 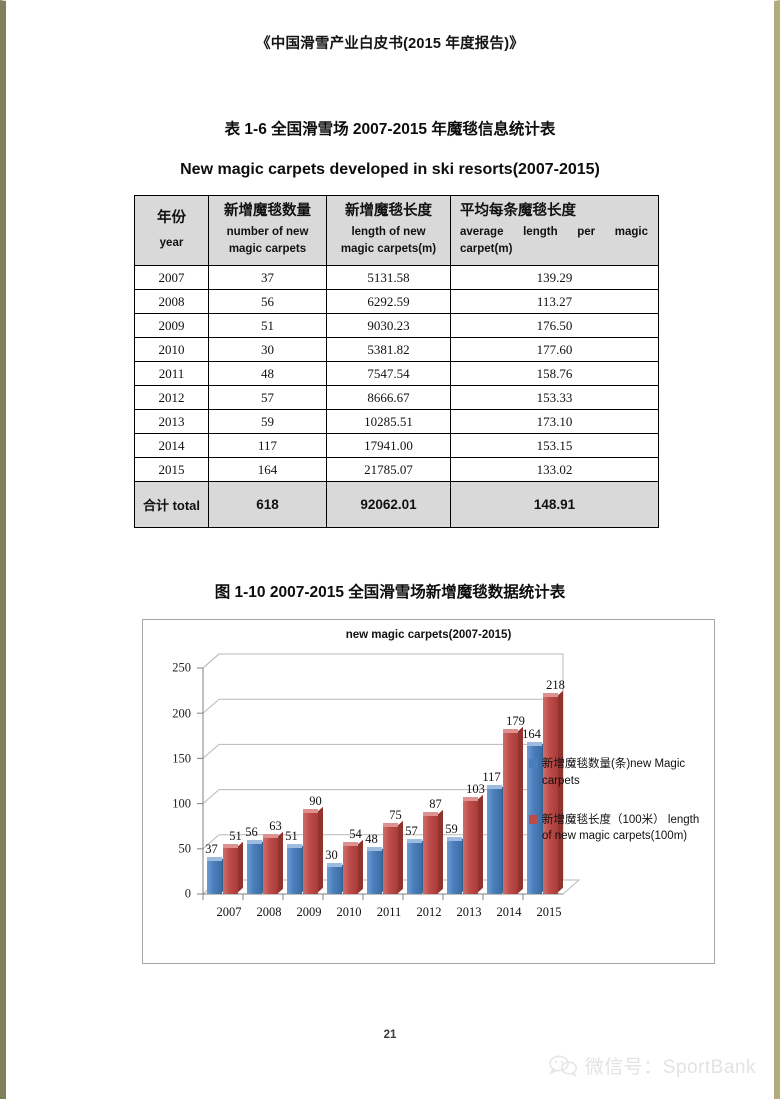 I want to click on column-header-count-en-line1: number of new, so click(x=267, y=232).